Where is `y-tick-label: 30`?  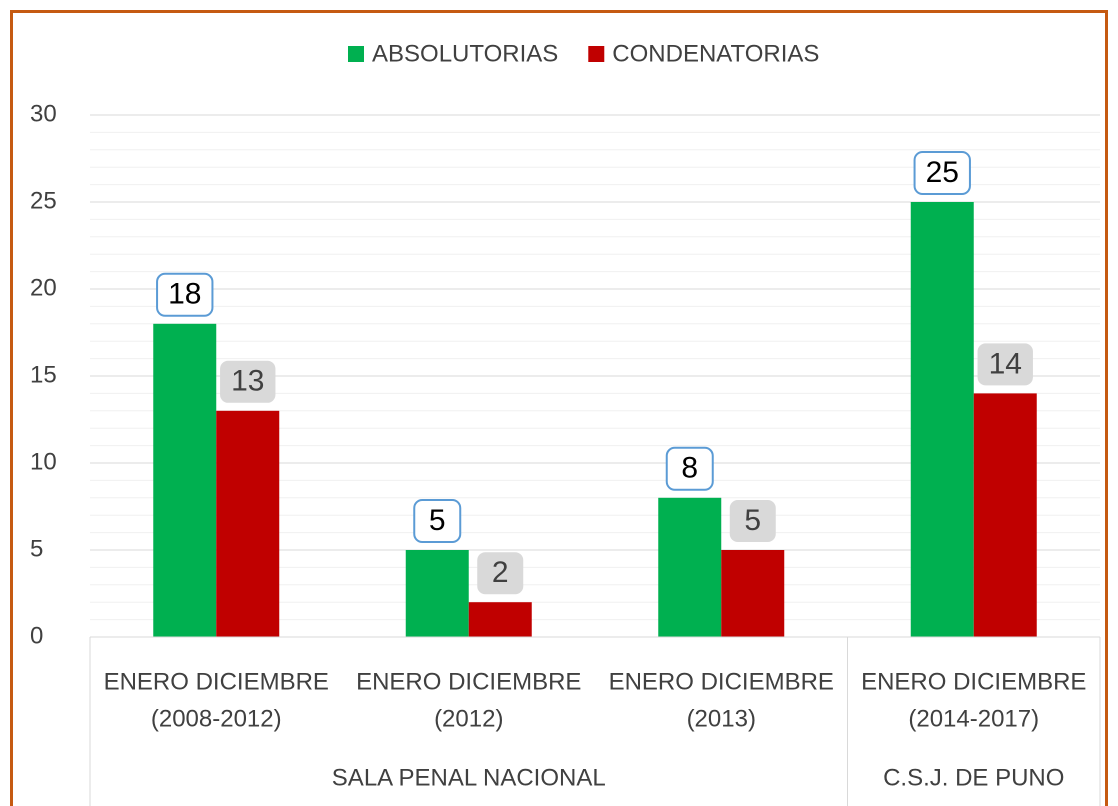 y-tick-label: 30 is located at coordinates (43, 113).